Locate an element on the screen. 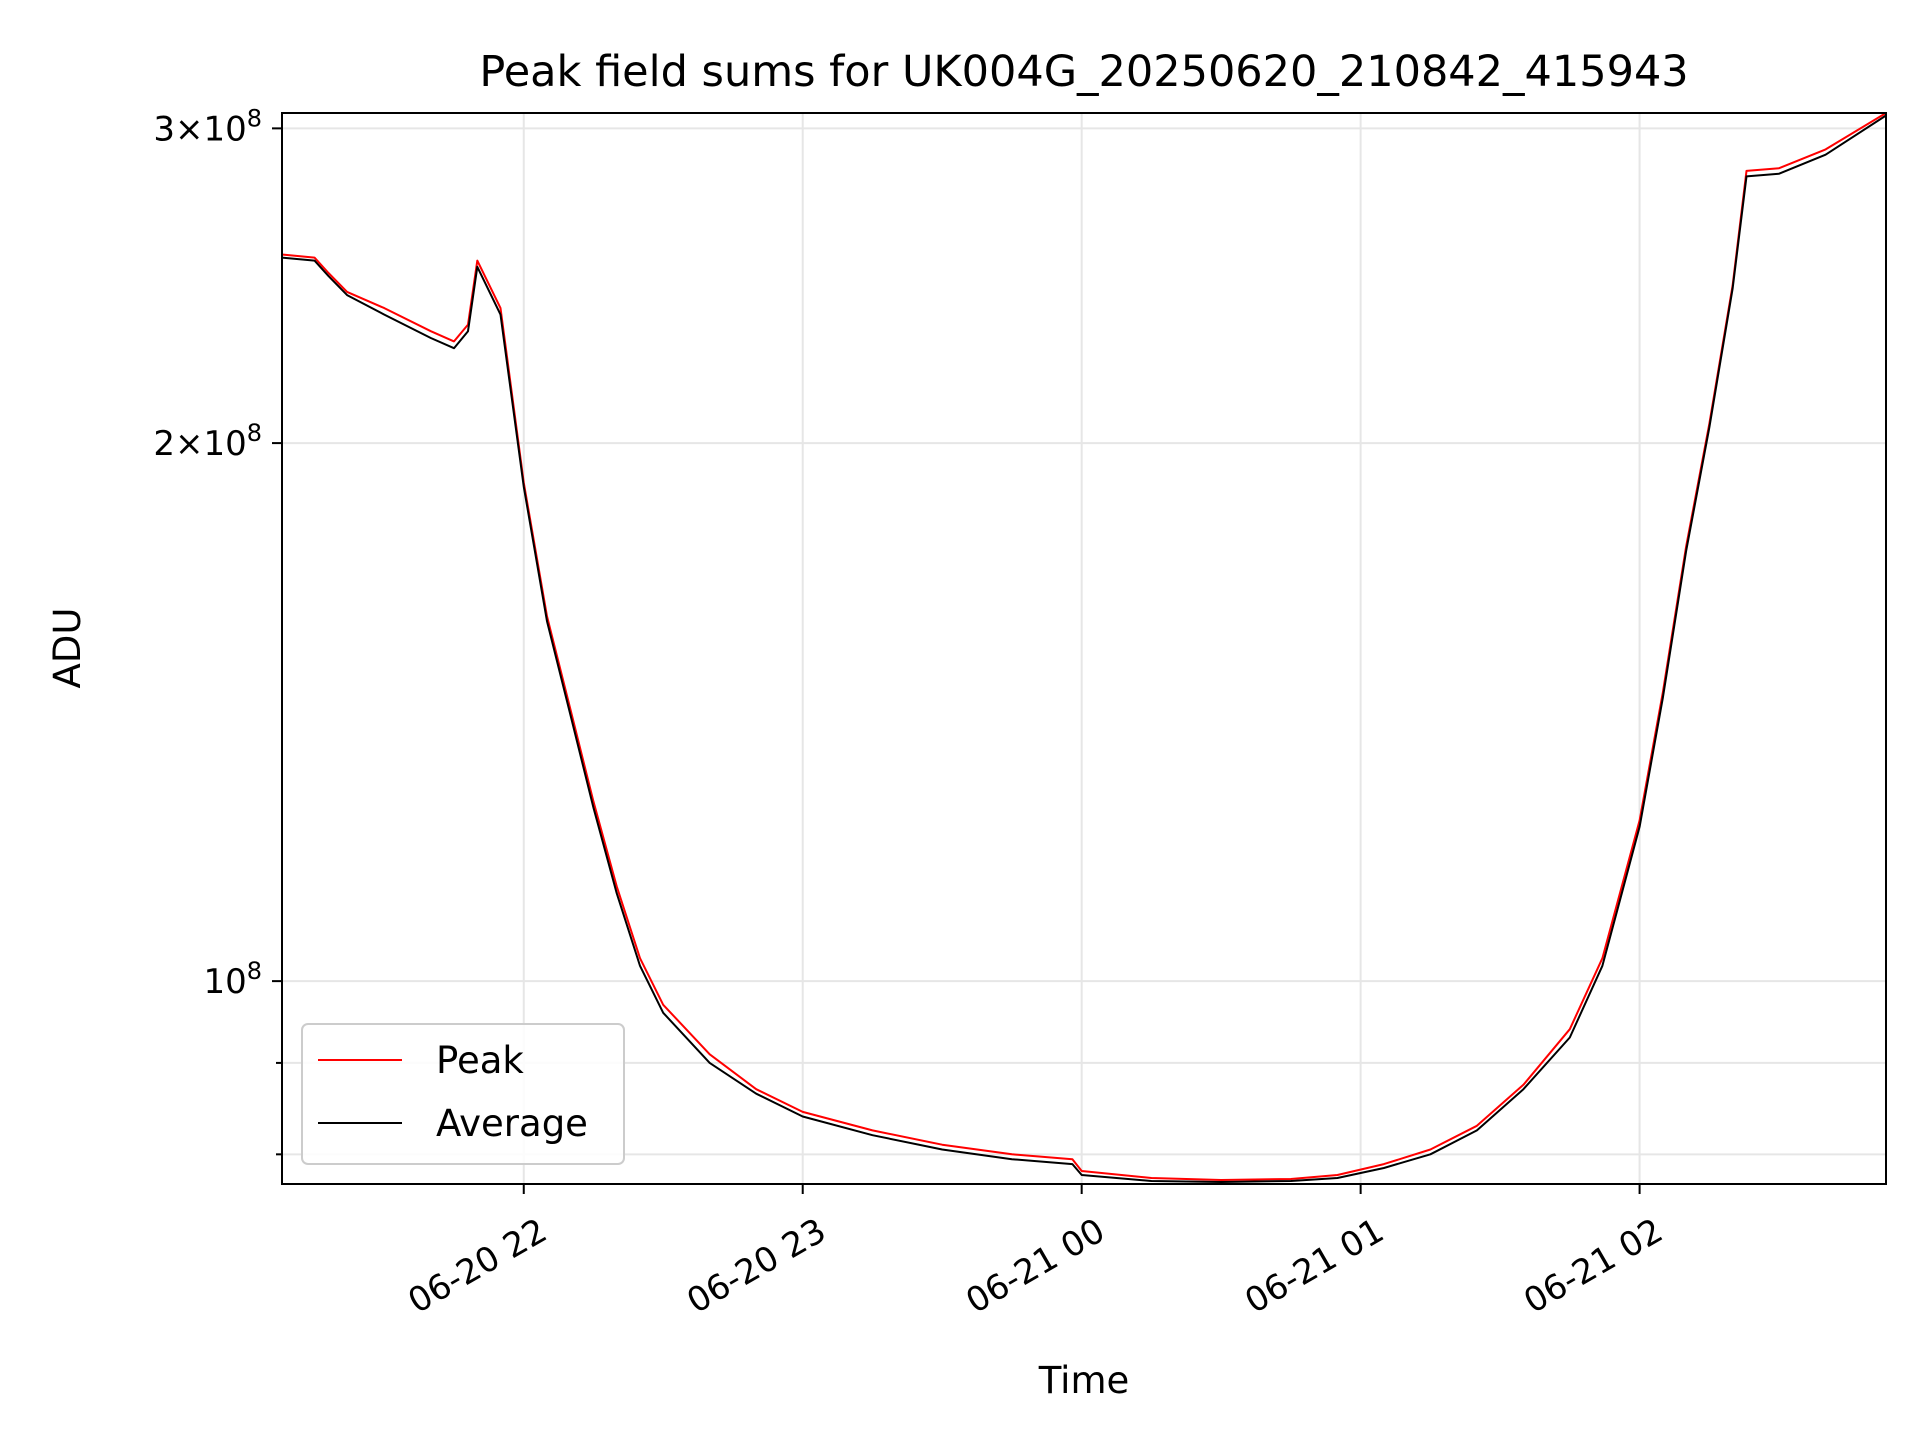 This screenshot has height=1440, width=1920. y-tick-label: 108 is located at coordinates (232, 979).